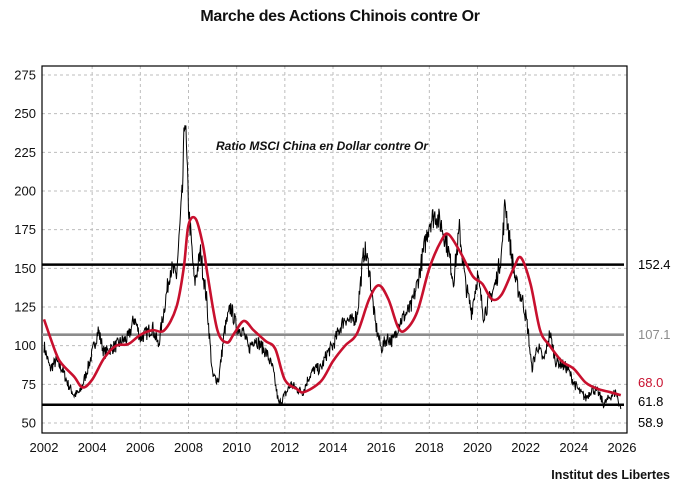 Image resolution: width=680 pixels, height=497 pixels. I want to click on series-annotation: Ratio MSCI China en Dollar contre Or, so click(322, 146).